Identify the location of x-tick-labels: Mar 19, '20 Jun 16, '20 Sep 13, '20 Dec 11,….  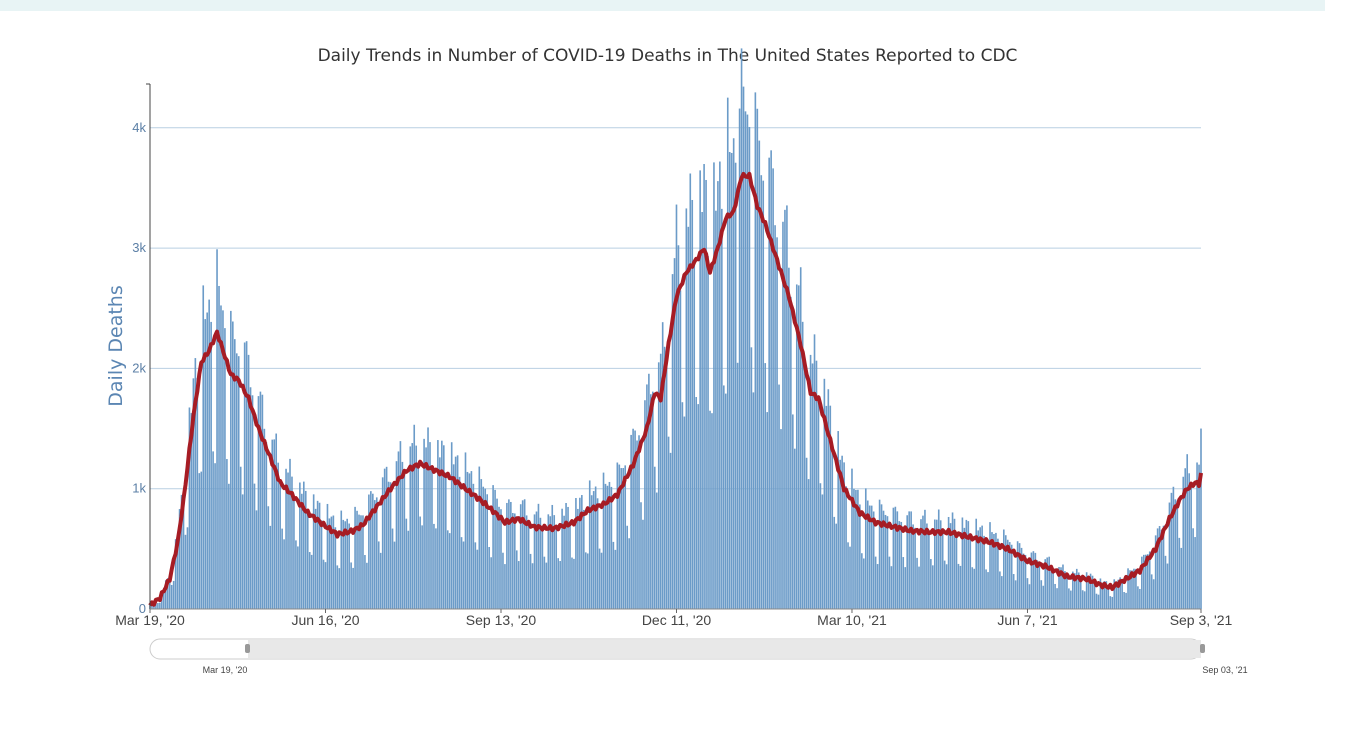
(674, 618).